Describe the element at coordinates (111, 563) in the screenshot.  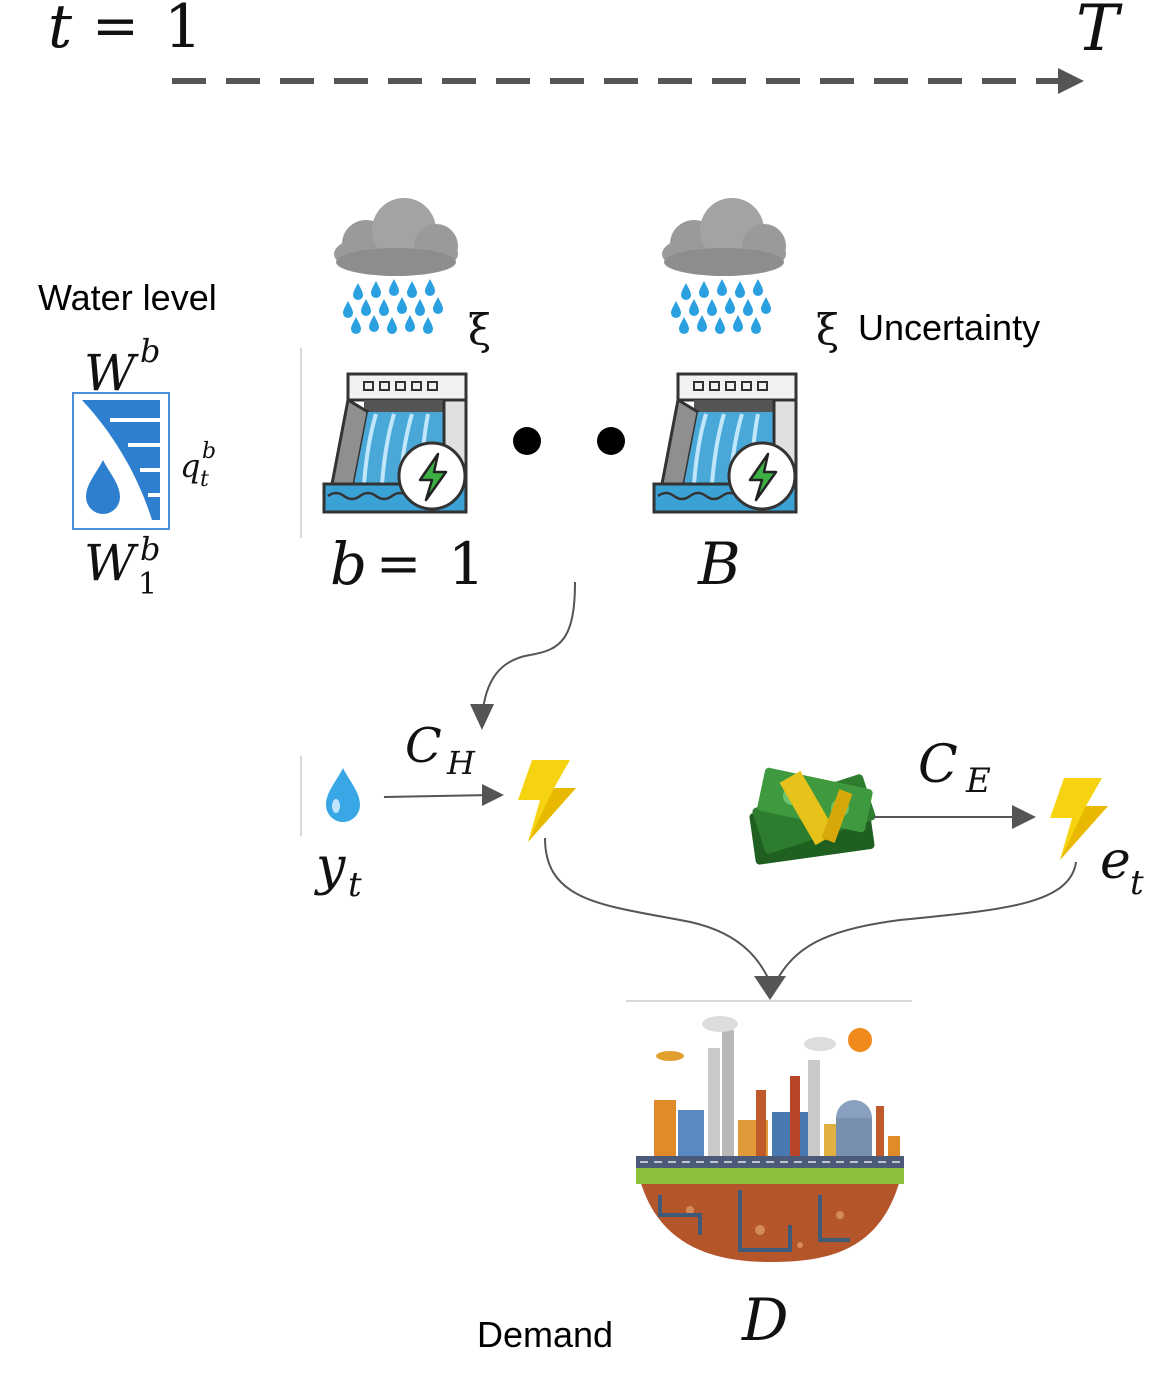
I see `water-min-base: W` at that location.